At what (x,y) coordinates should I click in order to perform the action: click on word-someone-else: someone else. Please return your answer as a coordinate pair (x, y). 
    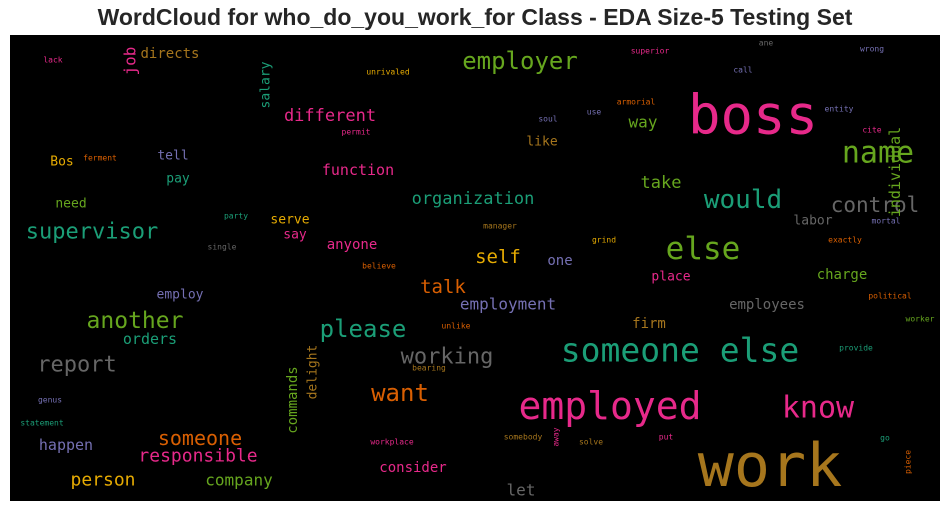
    Looking at the image, I should click on (680, 350).